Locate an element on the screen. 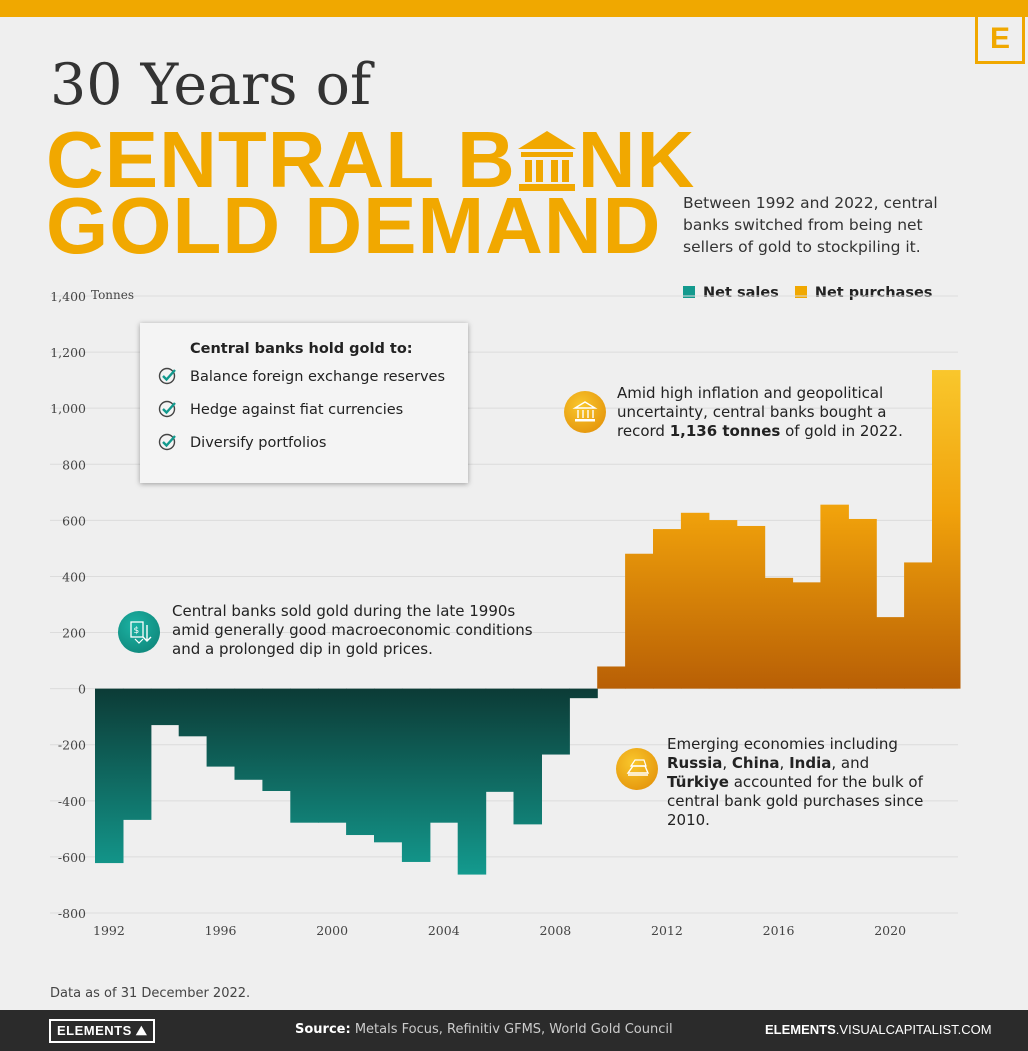  elements-logo: E is located at coordinates (1000, 40).